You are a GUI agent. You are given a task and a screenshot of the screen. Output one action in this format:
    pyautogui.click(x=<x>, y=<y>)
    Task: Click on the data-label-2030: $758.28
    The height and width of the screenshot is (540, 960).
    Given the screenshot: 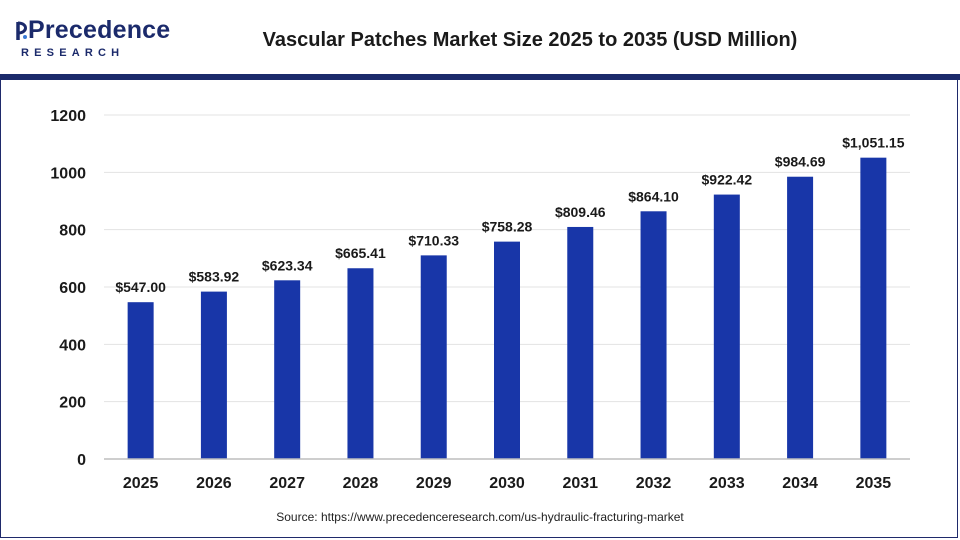 What is the action you would take?
    pyautogui.click(x=507, y=227)
    